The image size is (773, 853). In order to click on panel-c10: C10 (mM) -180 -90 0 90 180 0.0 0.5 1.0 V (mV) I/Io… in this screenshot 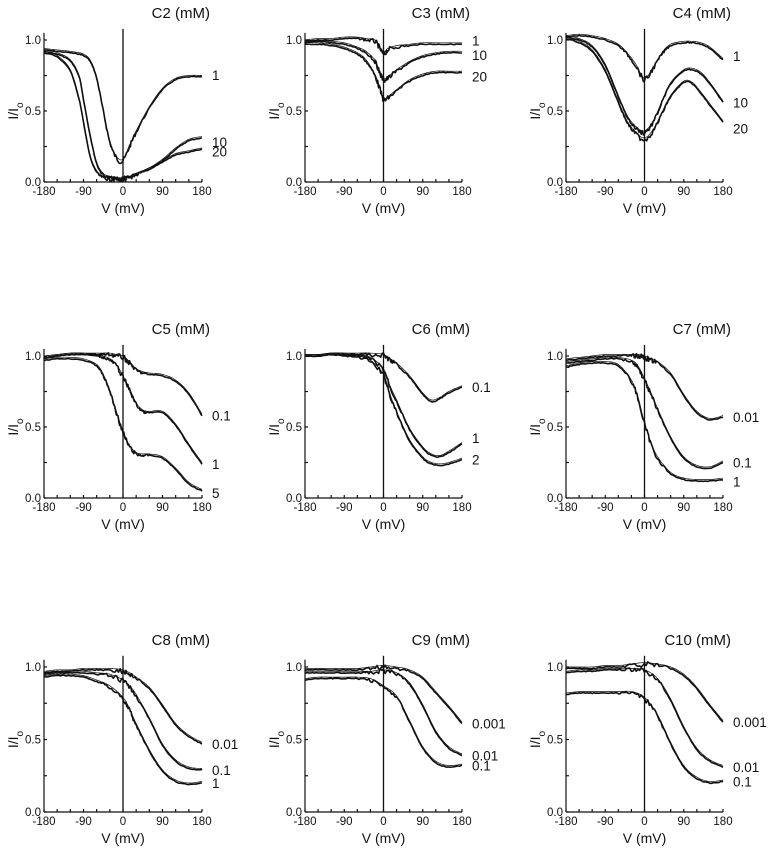, I will do `click(647, 739)`.